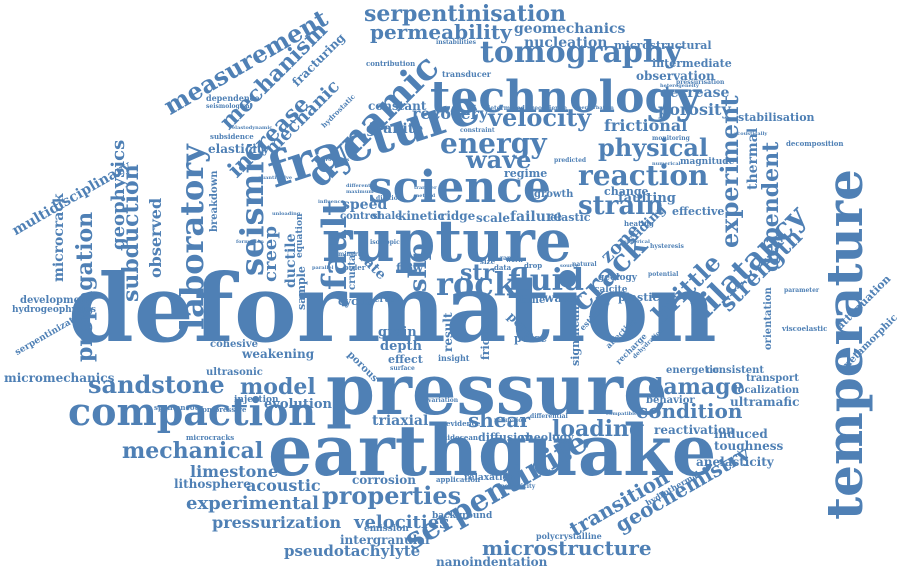 The image size is (900, 568). What do you see at coordinates (156, 384) in the screenshot?
I see `word-sandstone: sandstone` at bounding box center [156, 384].